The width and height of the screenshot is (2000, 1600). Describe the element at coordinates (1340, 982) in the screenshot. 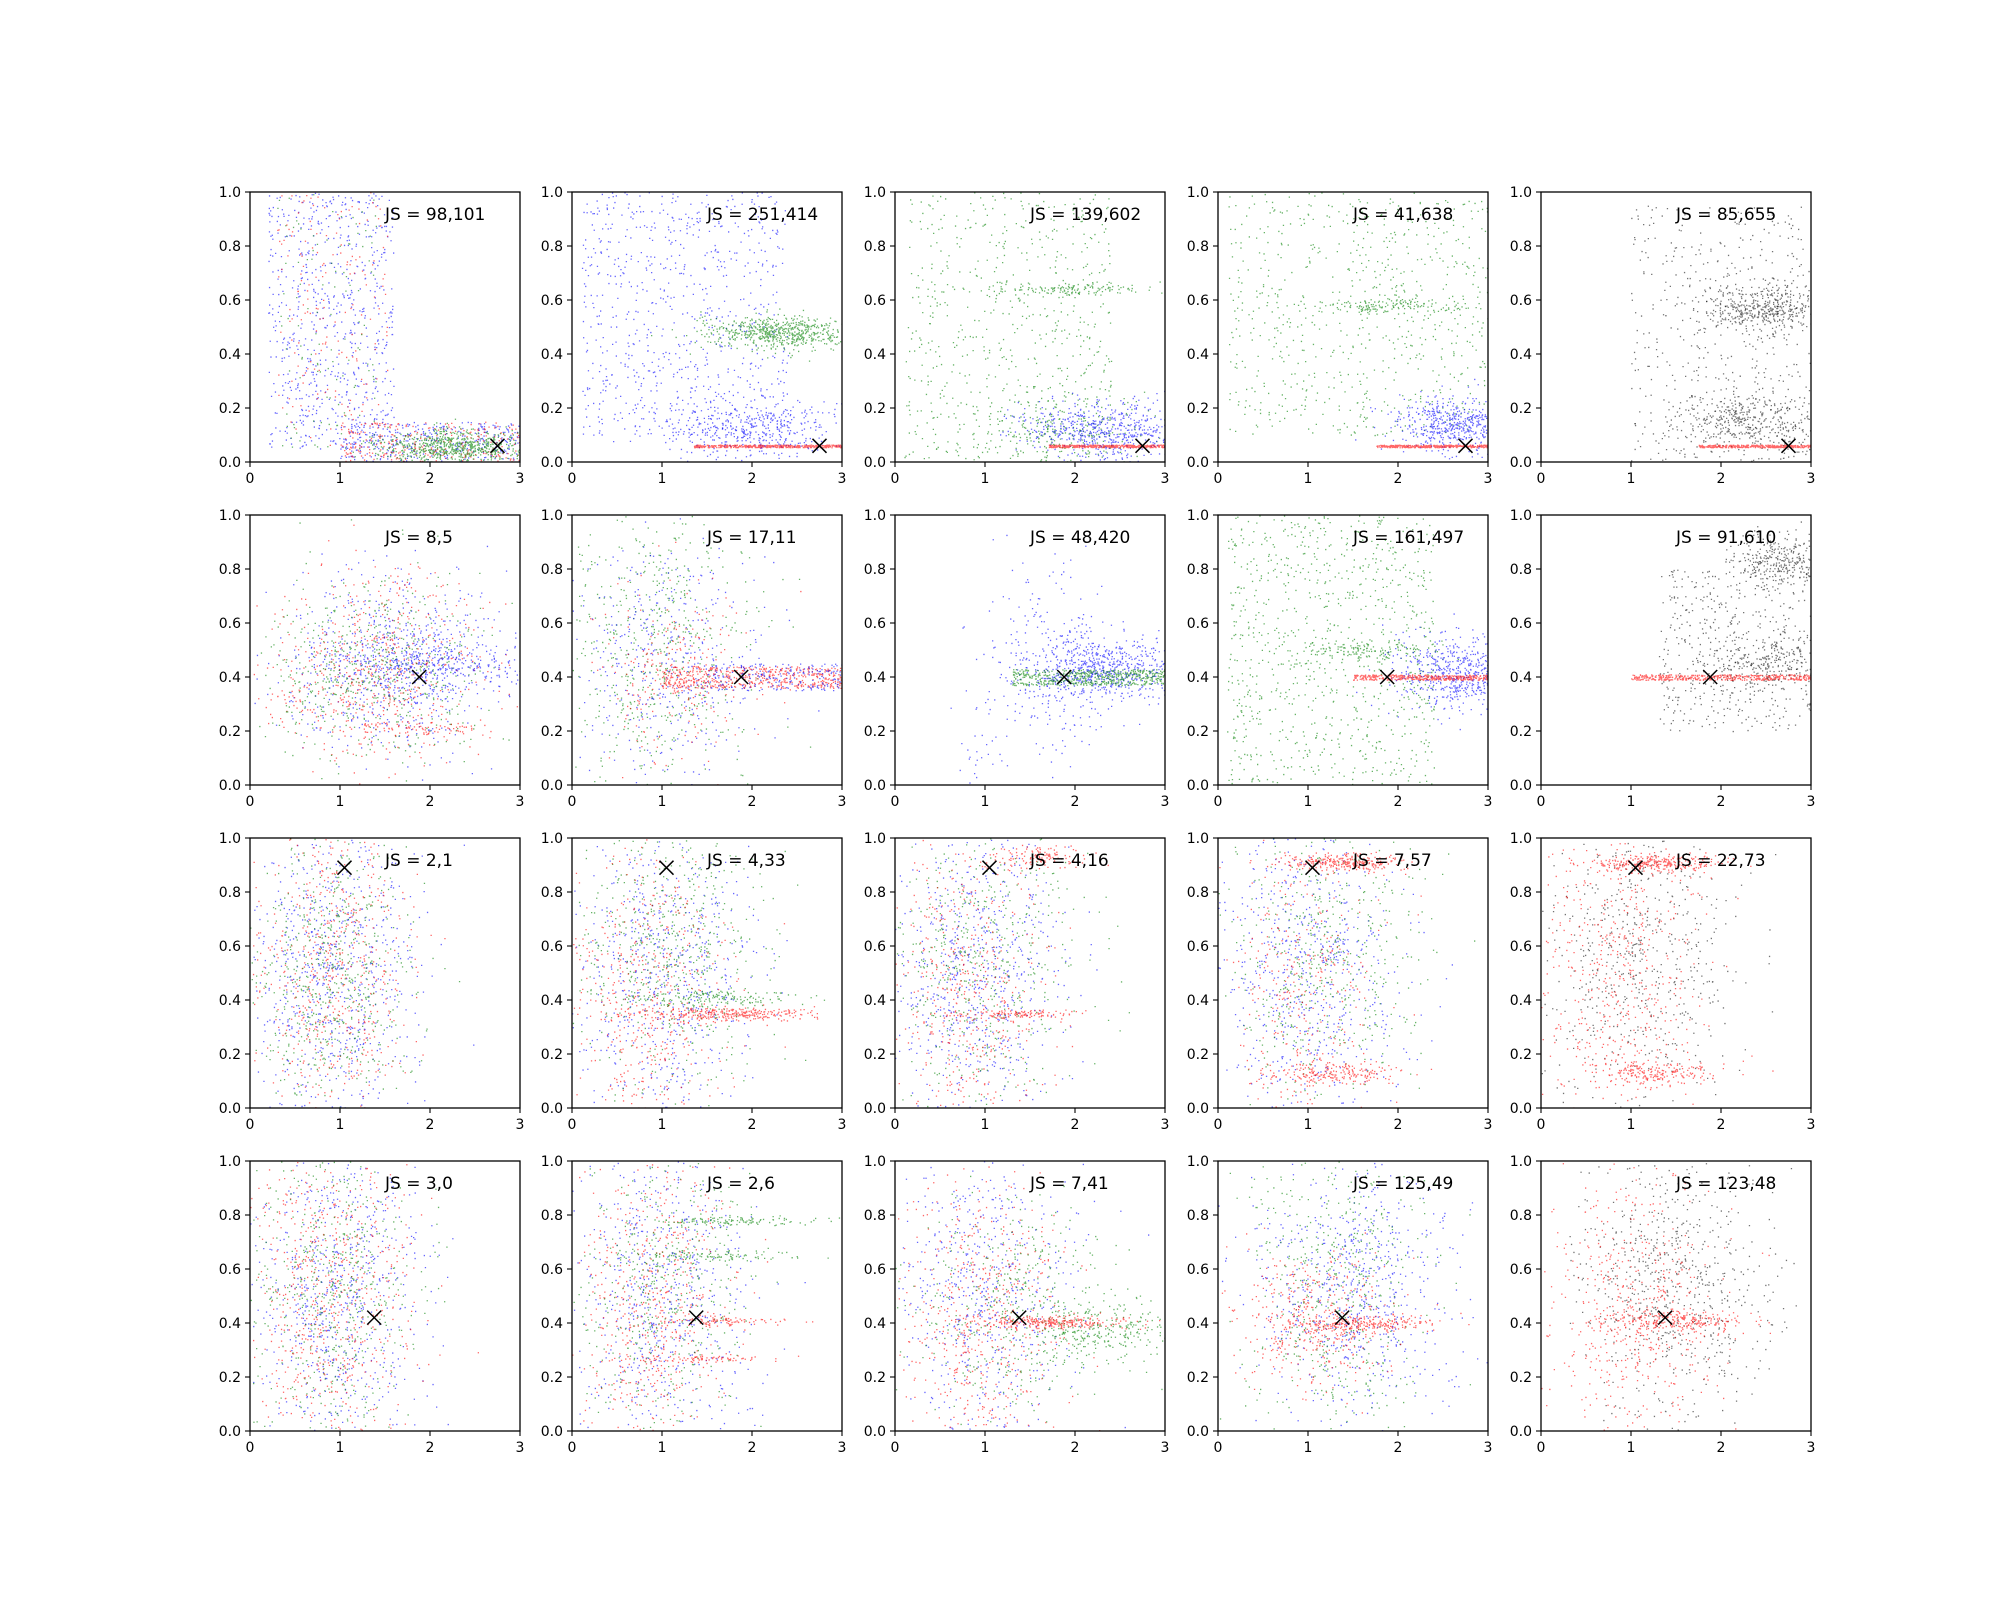

I see `subplot-14: 0 1 2 3 0.0 0.2 0.4 0.6 0.8 1.0 JS = 7,57` at that location.